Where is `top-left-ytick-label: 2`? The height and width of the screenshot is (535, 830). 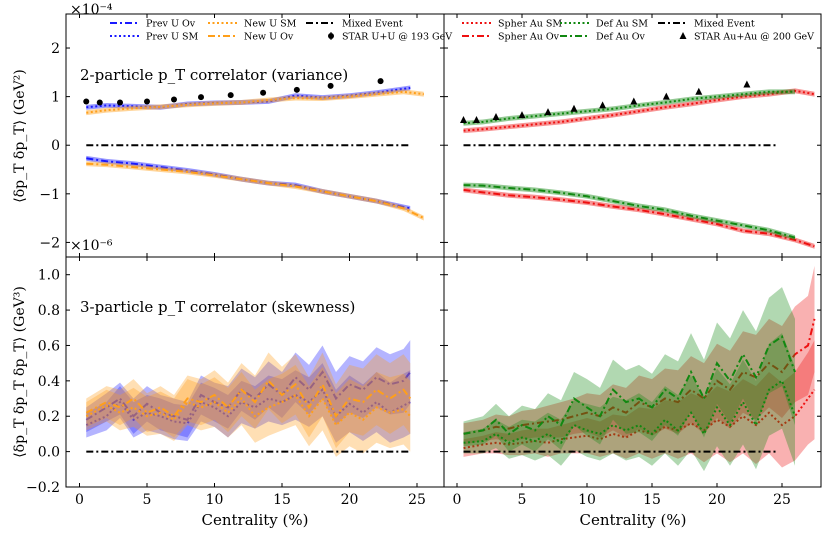
top-left-ytick-label: 2 is located at coordinates (55, 49).